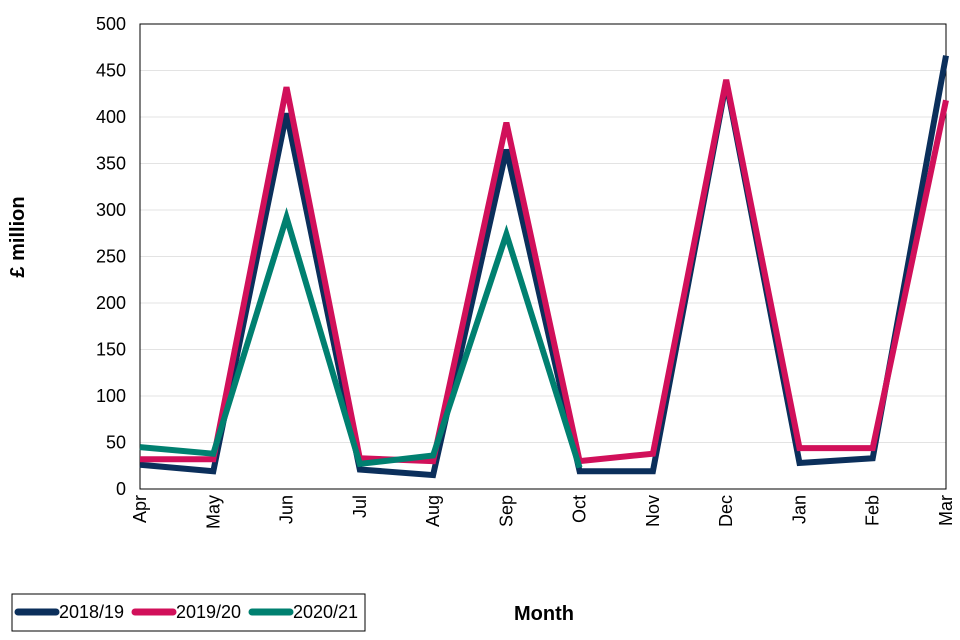  I want to click on x-tick-label: Dec, so click(726, 511).